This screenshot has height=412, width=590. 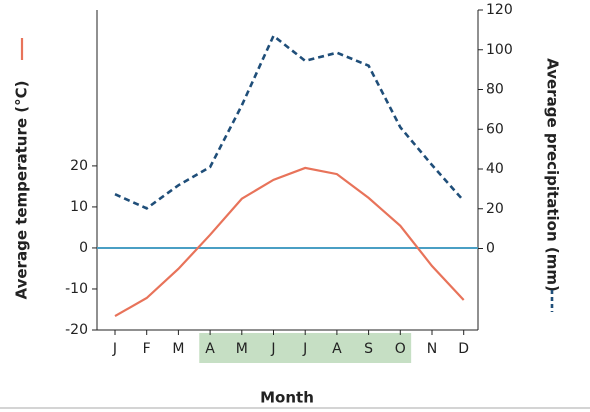 What do you see at coordinates (495, 169) in the screenshot?
I see `y2-tick-label: 40` at bounding box center [495, 169].